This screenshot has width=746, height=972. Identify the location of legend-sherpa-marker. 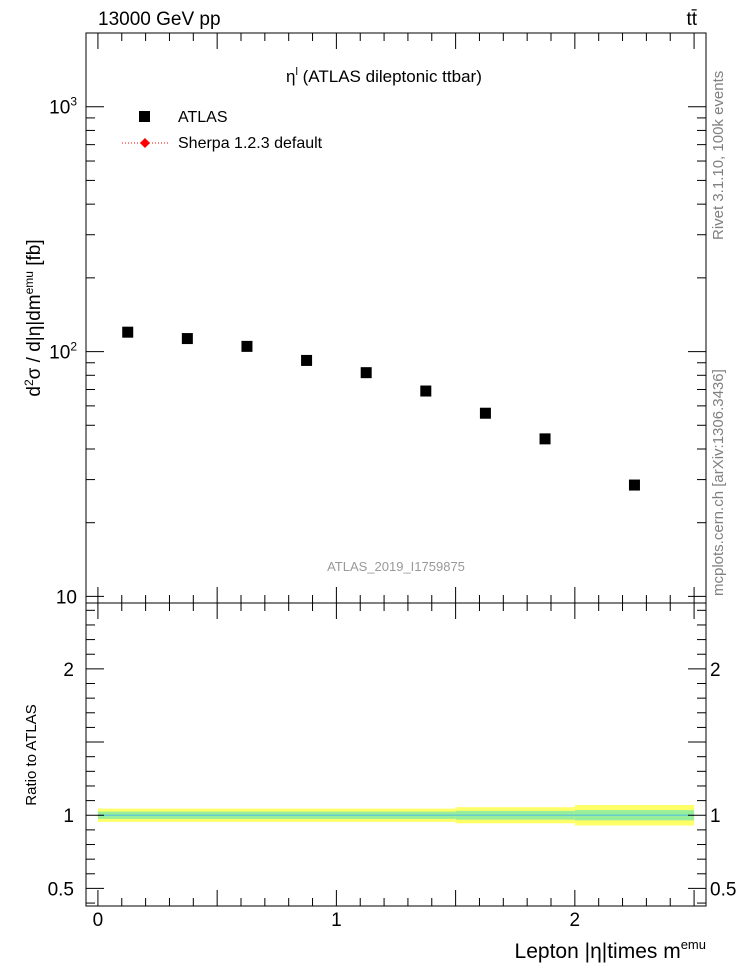
(145, 143).